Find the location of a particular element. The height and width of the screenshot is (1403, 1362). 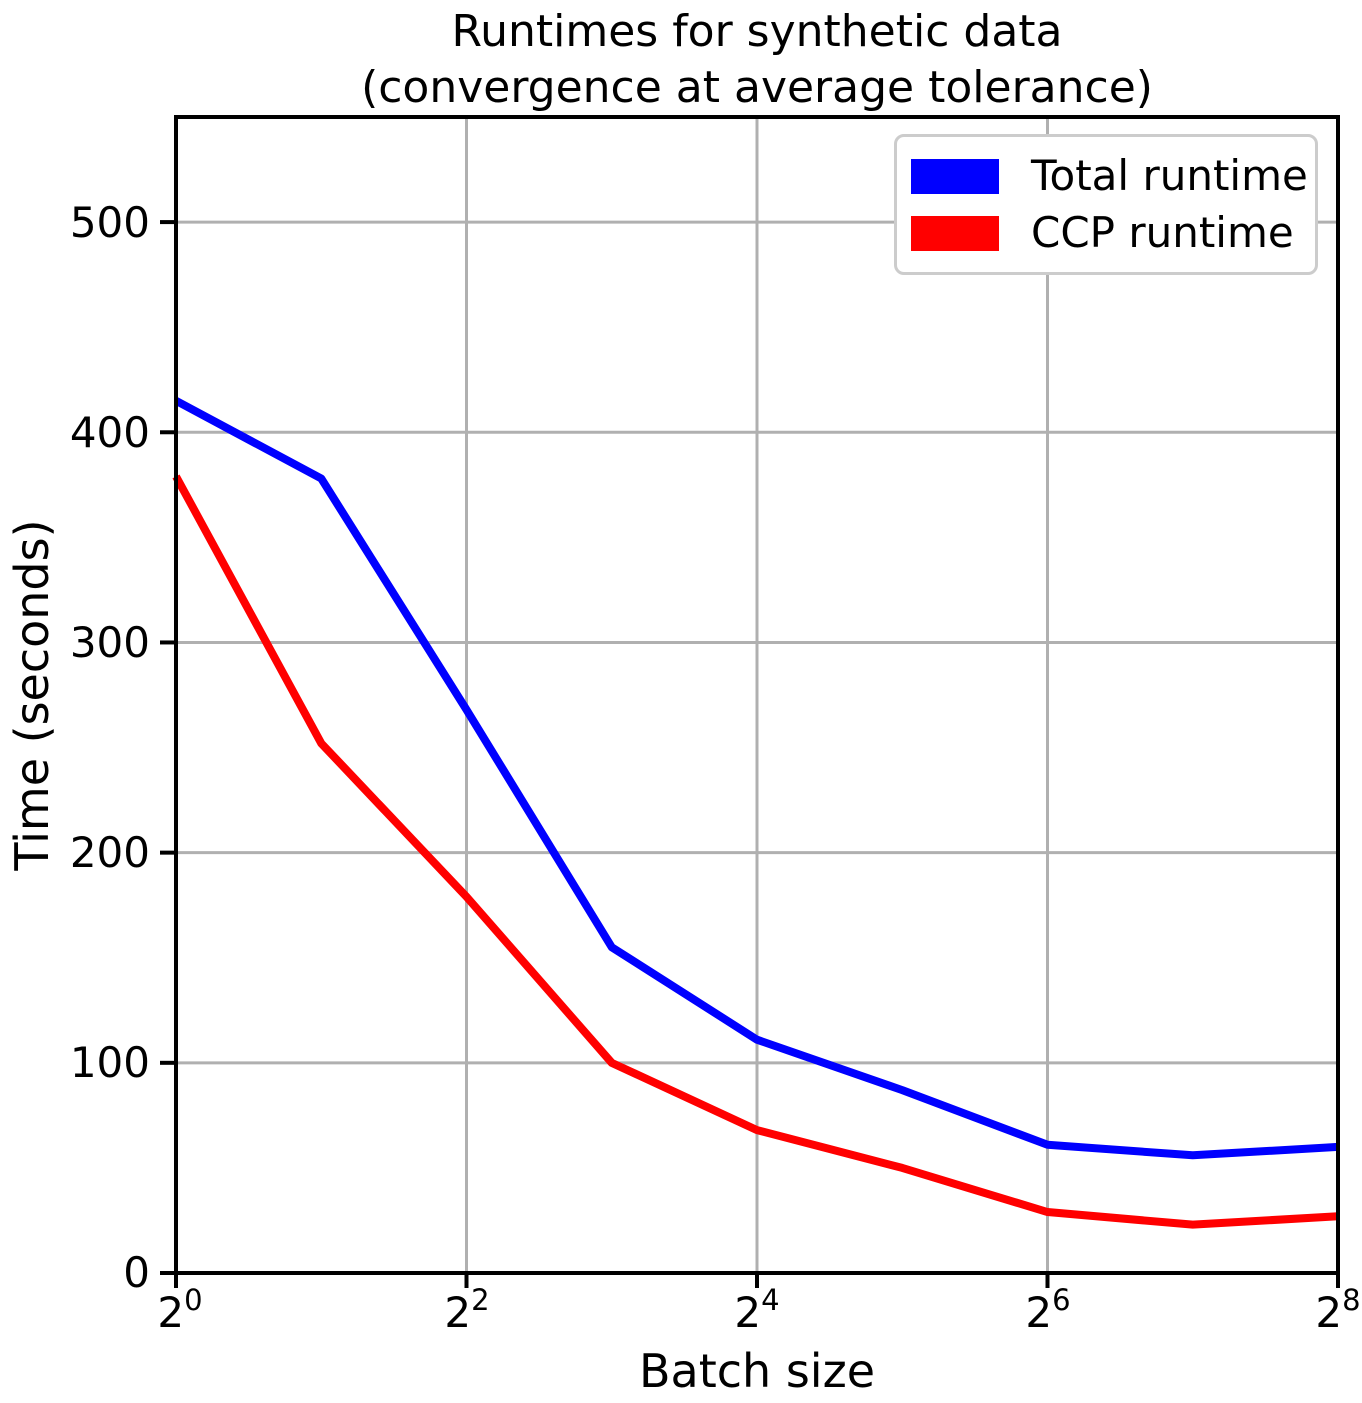

y-axis-label: Time (seconds) is located at coordinates (32, 695).